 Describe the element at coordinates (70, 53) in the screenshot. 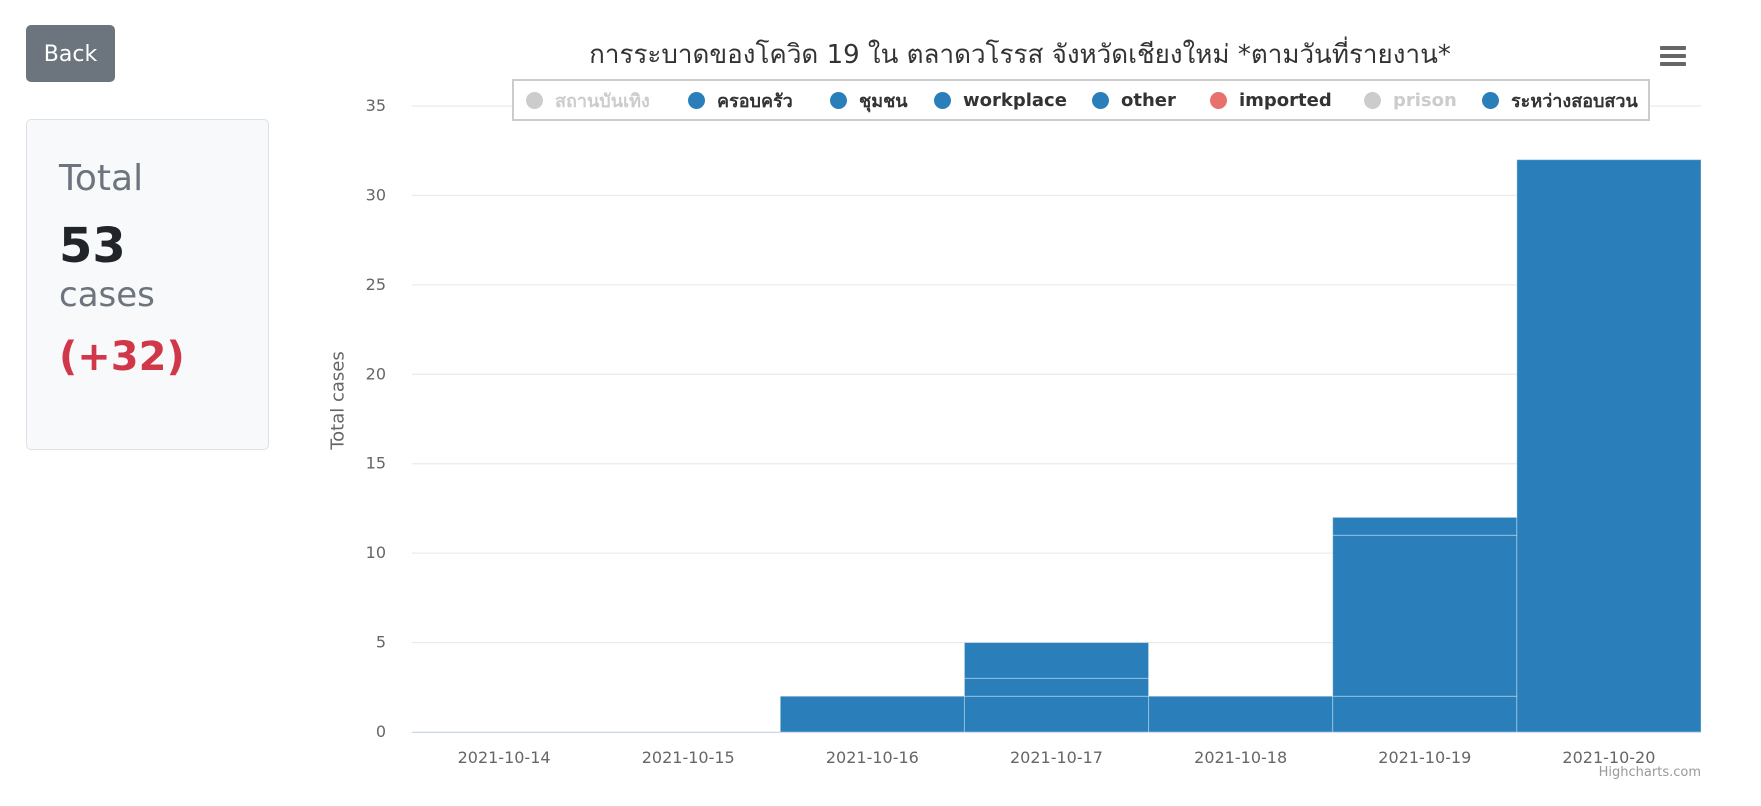

I see `back-button: Back` at that location.